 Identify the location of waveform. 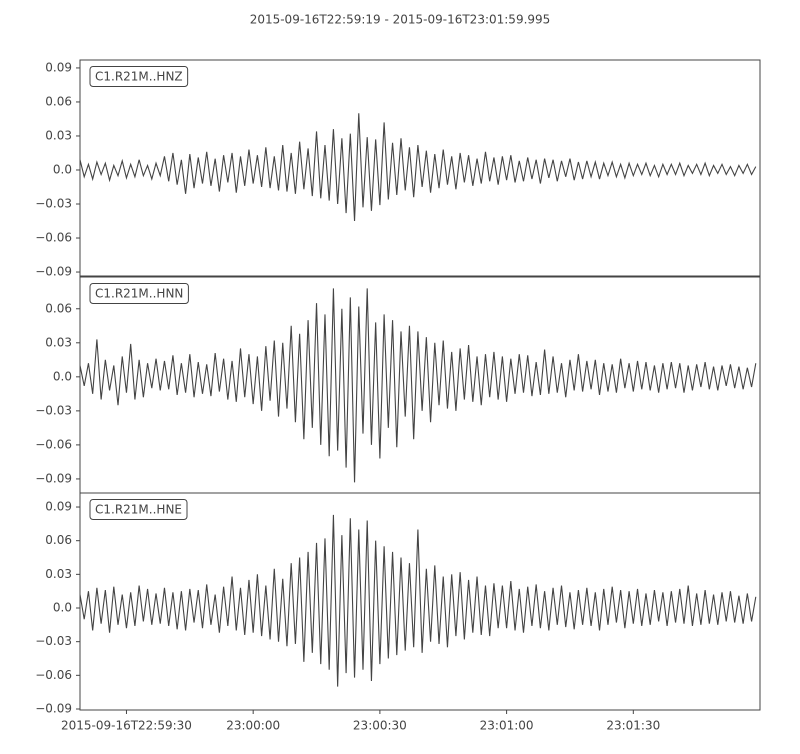
(418, 167).